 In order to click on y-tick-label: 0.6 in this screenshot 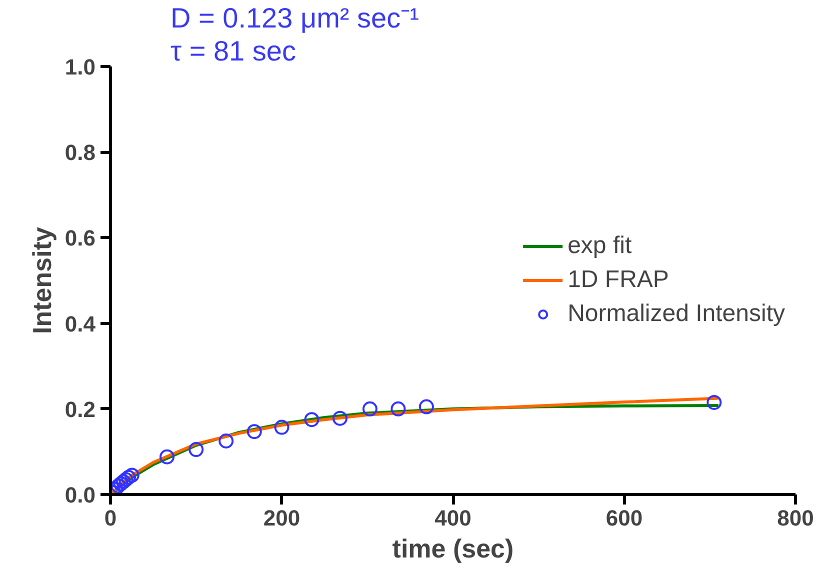, I will do `click(80, 238)`.